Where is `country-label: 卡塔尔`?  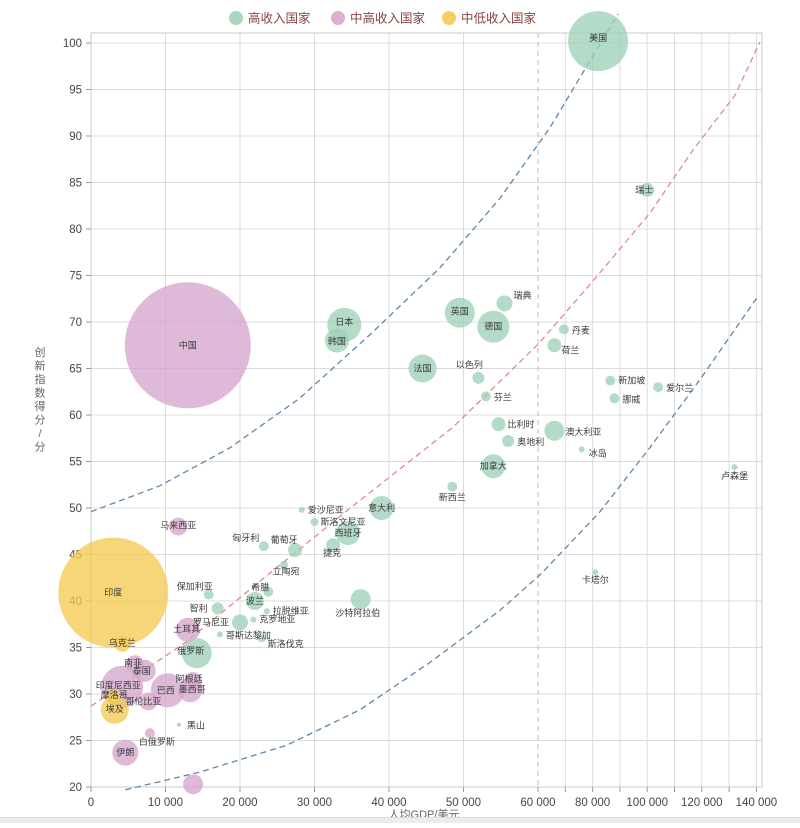 country-label: 卡塔尔 is located at coordinates (595, 579).